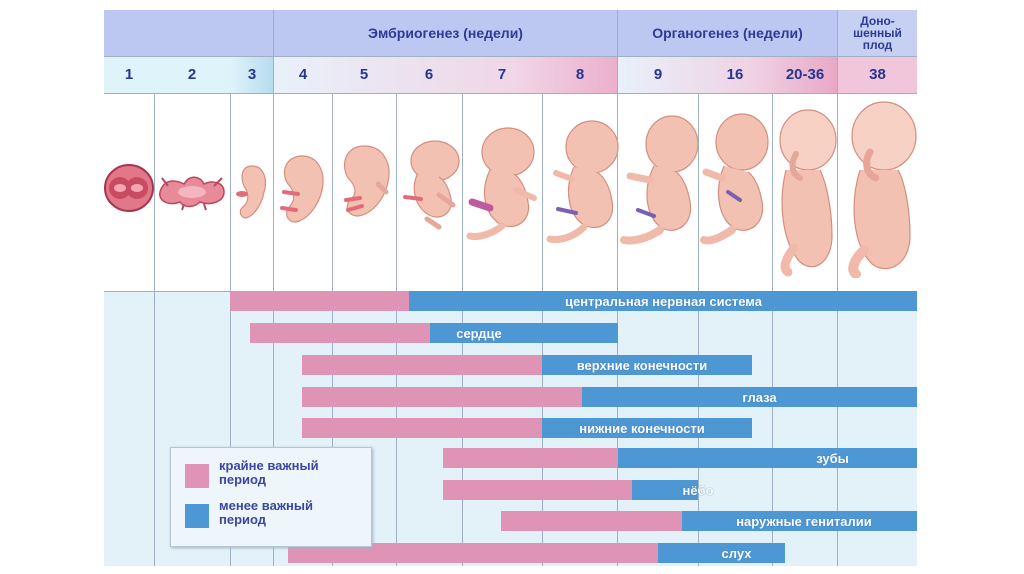 The width and height of the screenshot is (1024, 574). Describe the element at coordinates (243, 479) in the screenshot. I see `legend-critical-line-2: период` at that location.